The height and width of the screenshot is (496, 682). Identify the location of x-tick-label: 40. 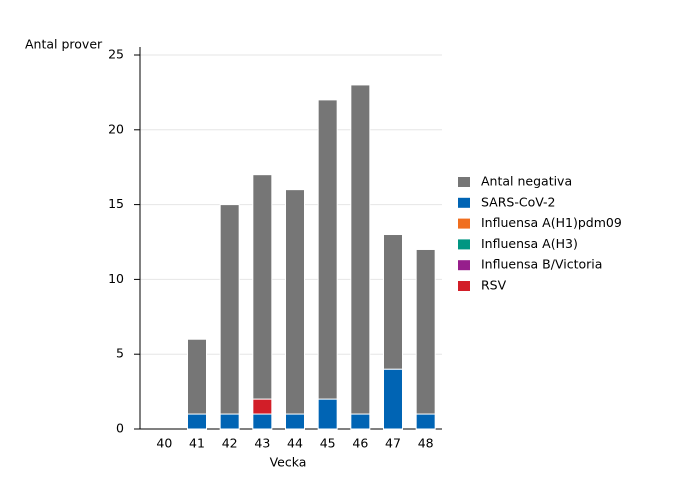
(164, 443).